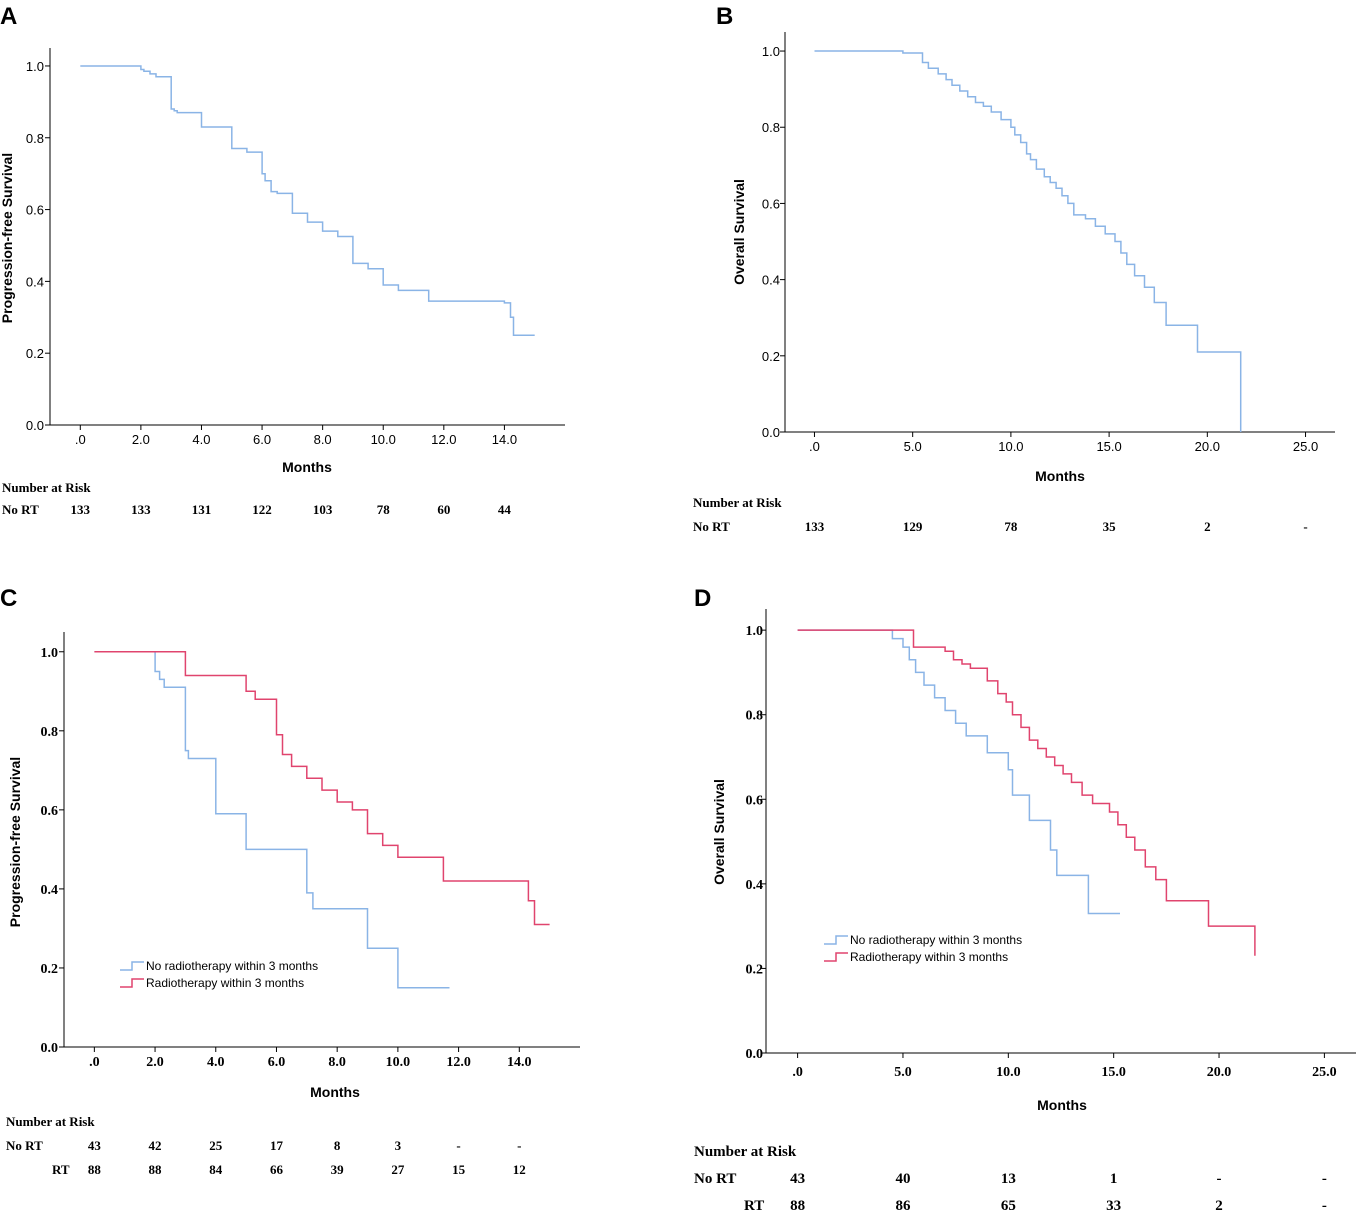  I want to click on panel-b-risk-table: No RT 133 129 78 35 2 -, so click(1000, 526).